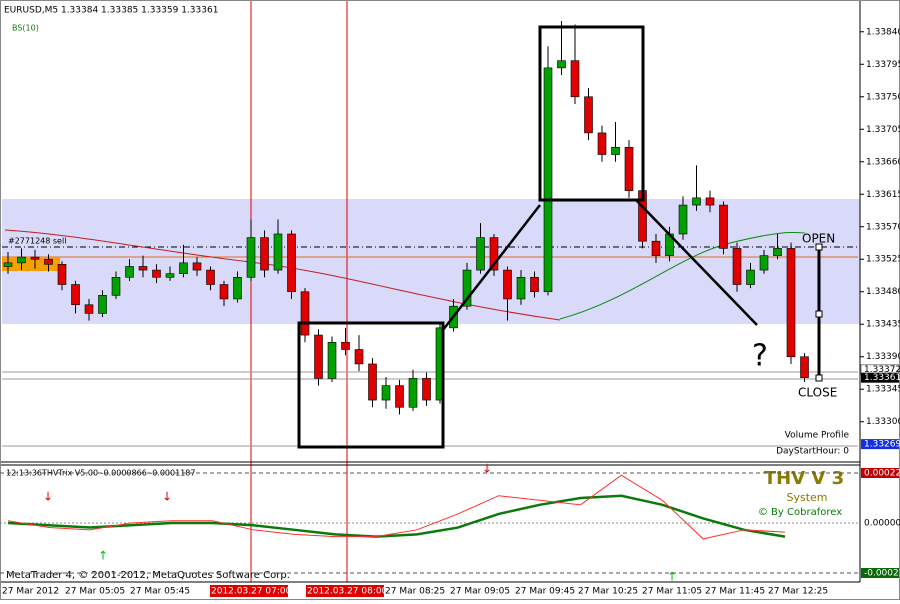  I want to click on brand-credit: © By Cobraforex, so click(800, 512).